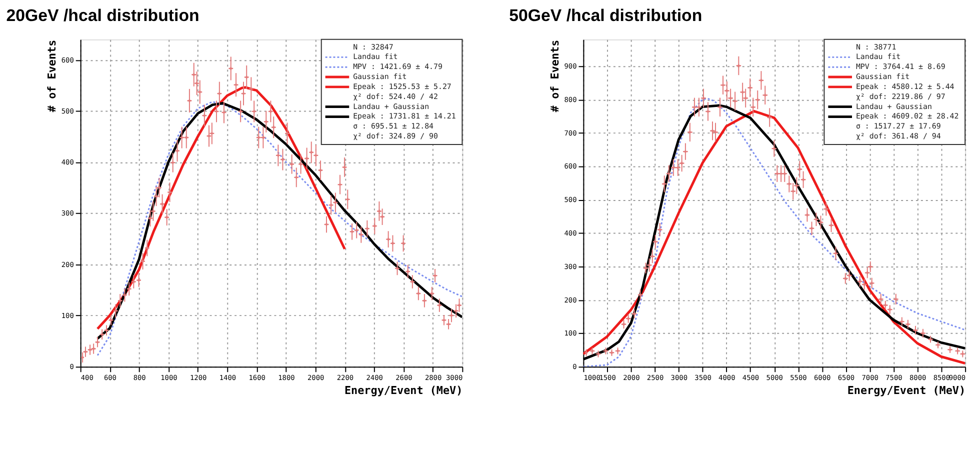 Image resolution: width=972 pixels, height=451 pixels. Describe the element at coordinates (221, 208) in the screenshot. I see `line-series` at that location.